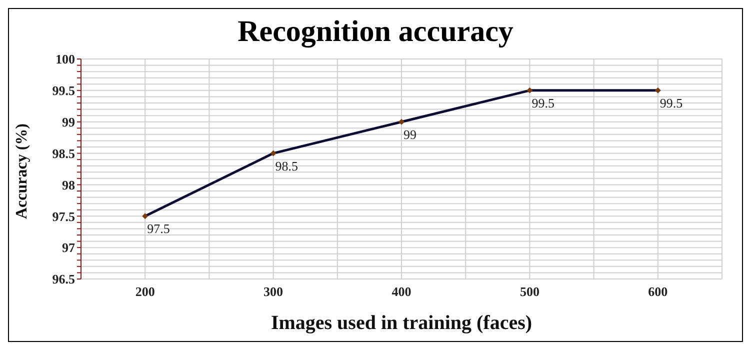  I want to click on data-label: 97.5, so click(158, 228).